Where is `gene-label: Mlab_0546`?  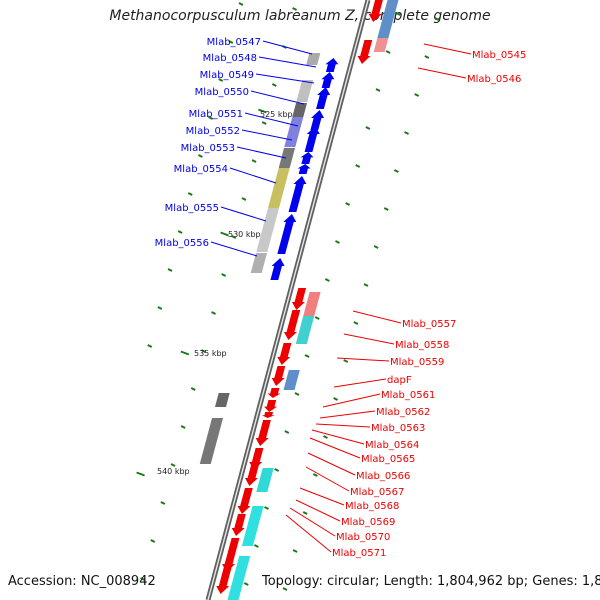
gene-label: Mlab_0546 is located at coordinates (494, 79).